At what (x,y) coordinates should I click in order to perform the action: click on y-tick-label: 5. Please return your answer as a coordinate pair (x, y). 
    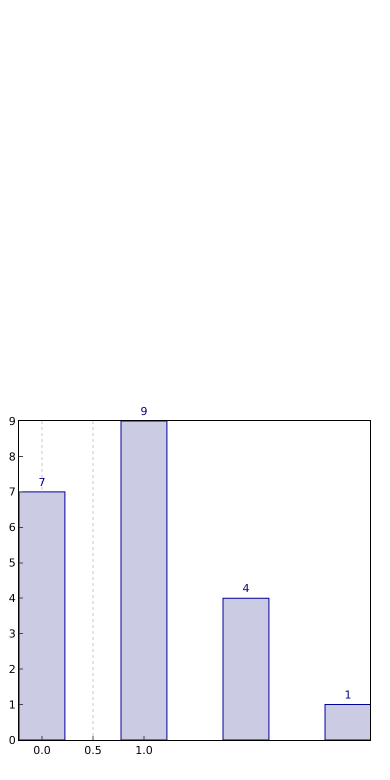
    Looking at the image, I should click on (12, 563).